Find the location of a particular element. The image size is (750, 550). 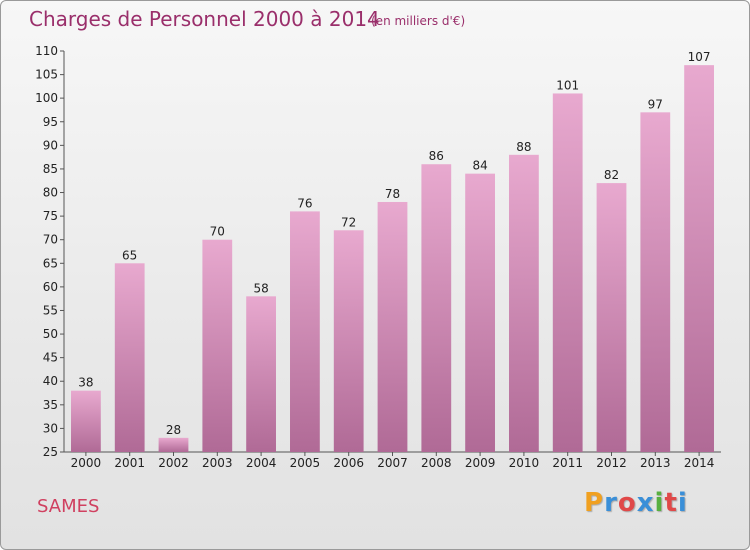

data-label: 70 is located at coordinates (217, 232).